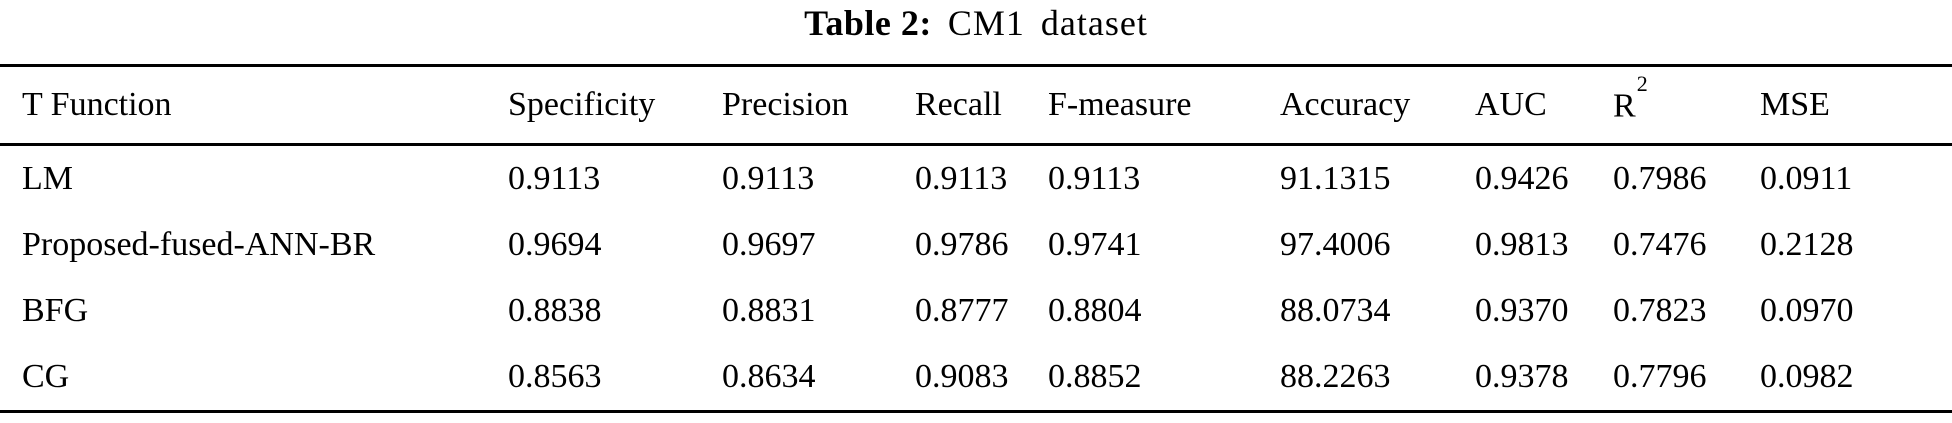  What do you see at coordinates (769, 310) in the screenshot?
I see `table-cell: 0.8831` at bounding box center [769, 310].